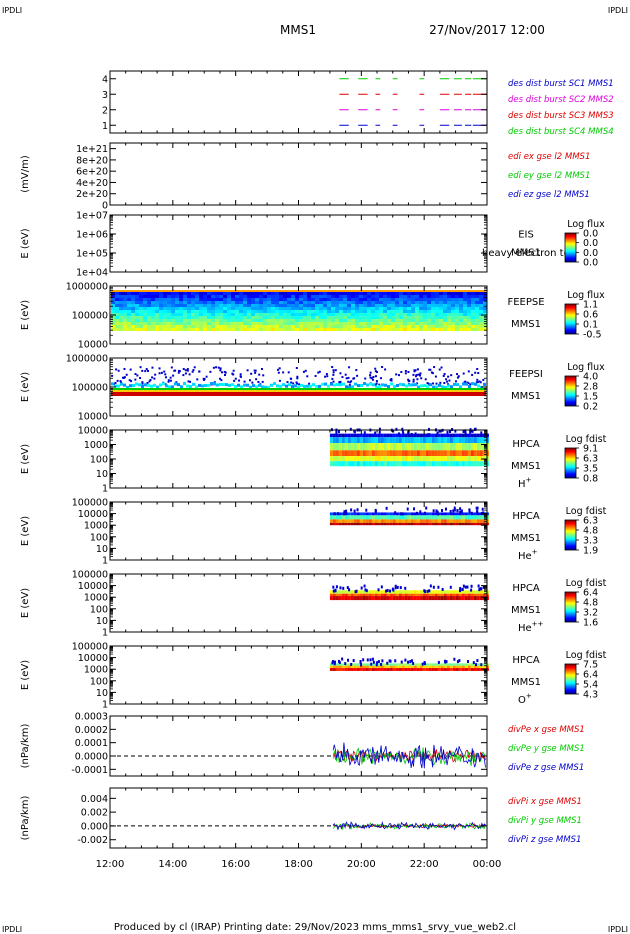 Image resolution: width=630 pixels, height=934 pixels. What do you see at coordinates (526, 253) in the screenshot?
I see `overlay-text: heavy electron to` at bounding box center [526, 253].